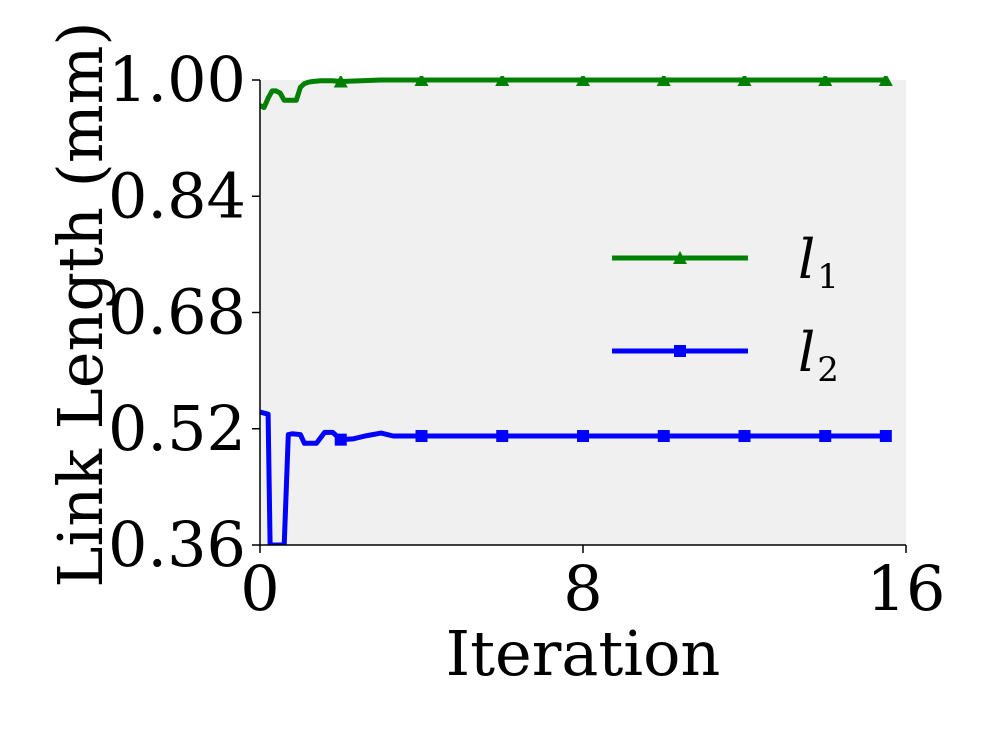 The width and height of the screenshot is (997, 747). I want to click on series-line-l1, so click(573, 94).